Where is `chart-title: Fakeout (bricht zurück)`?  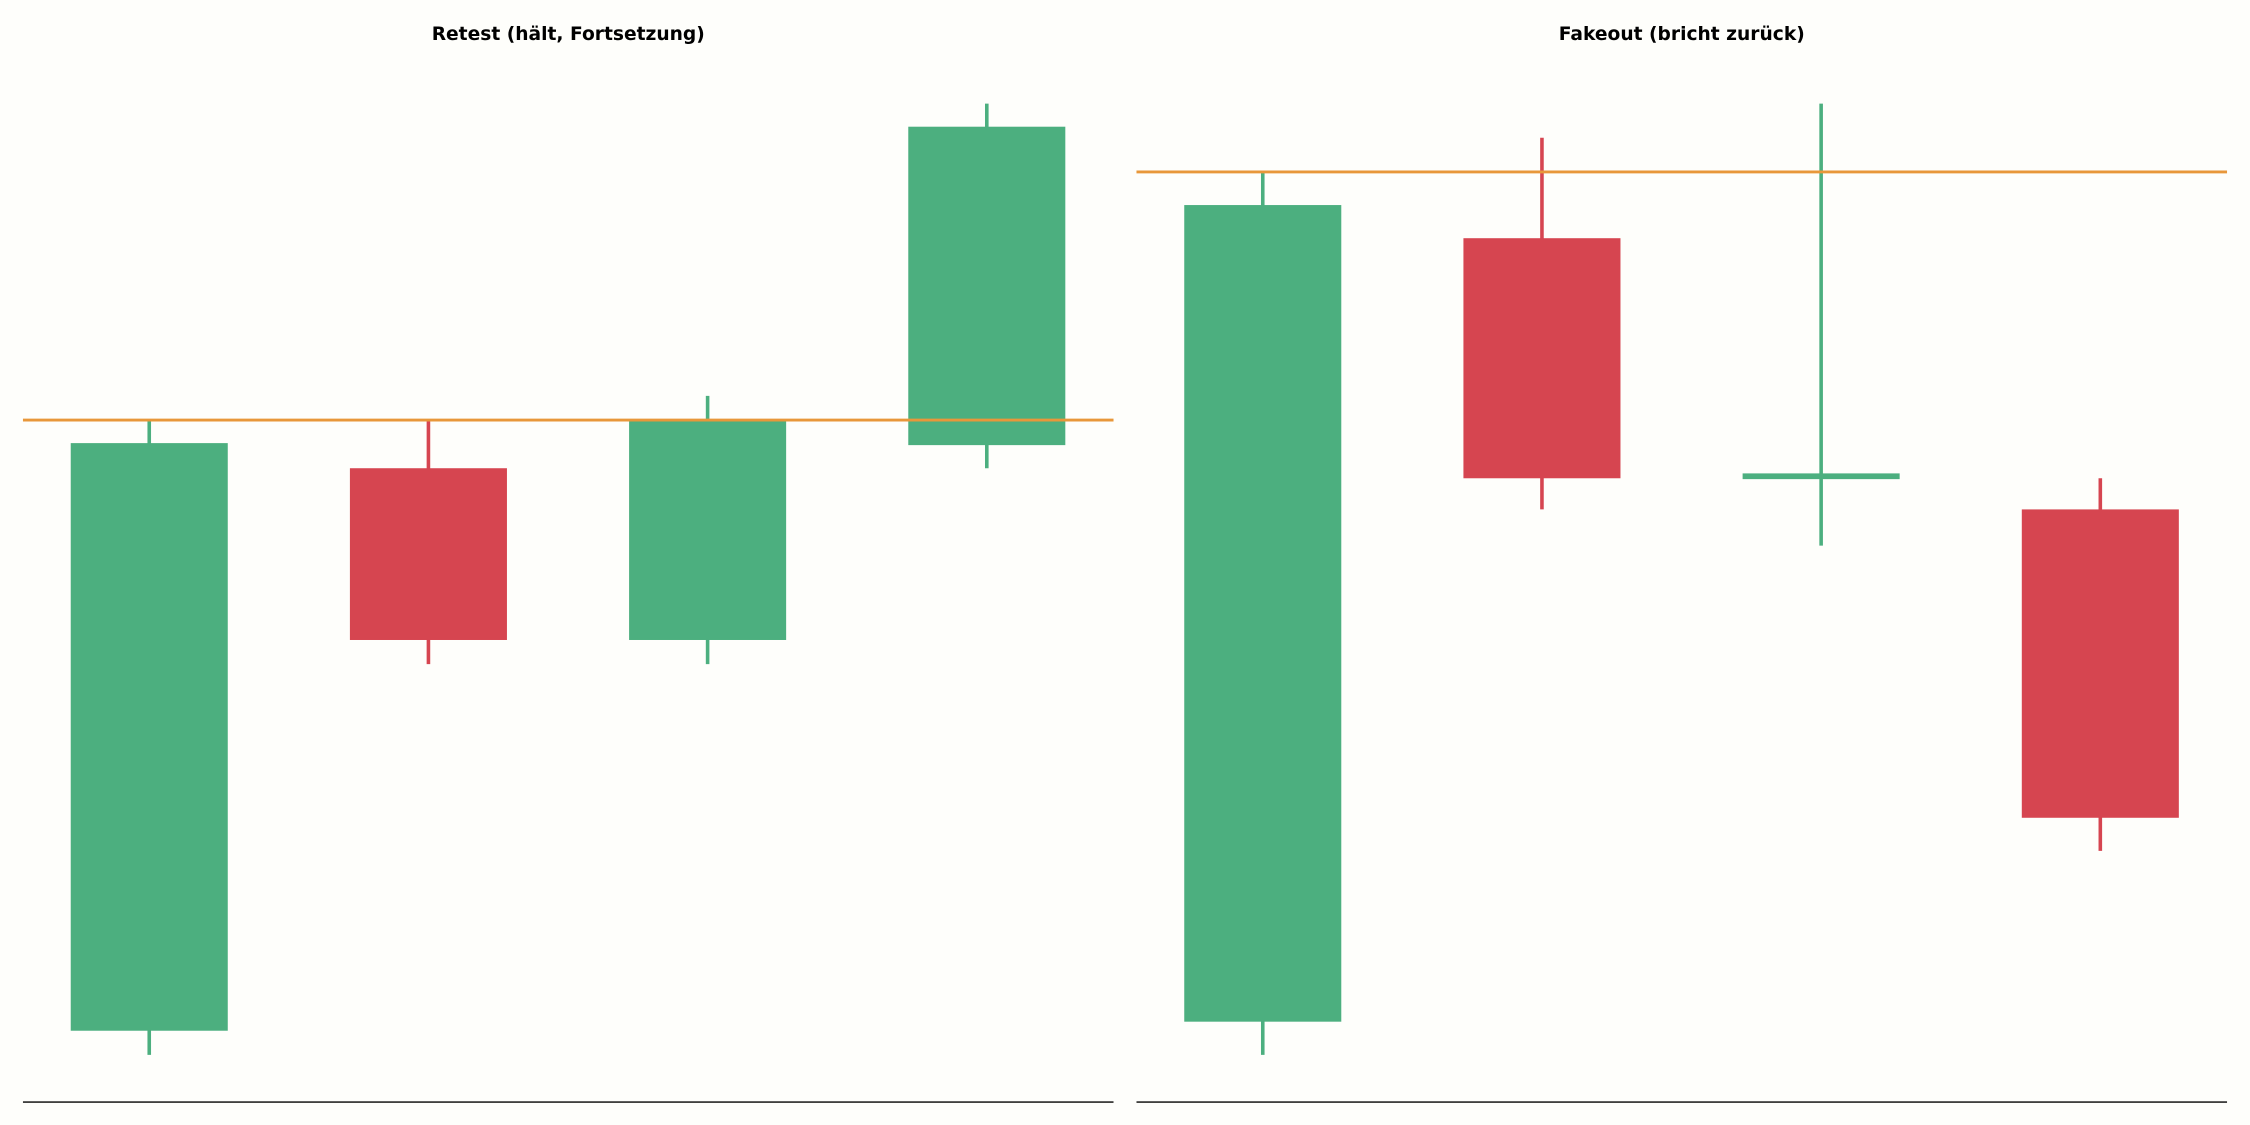 chart-title: Fakeout (bricht zurück) is located at coordinates (1682, 34).